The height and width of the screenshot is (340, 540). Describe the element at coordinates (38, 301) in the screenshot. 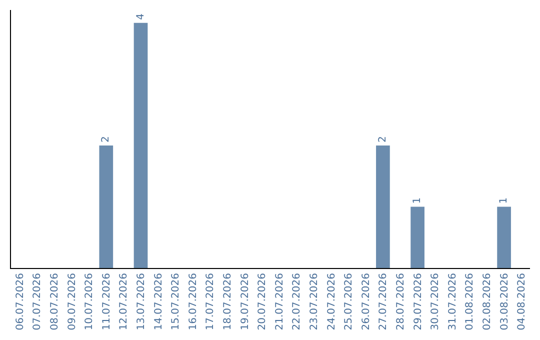

I see `x-tick-label: 07.07.2026` at that location.